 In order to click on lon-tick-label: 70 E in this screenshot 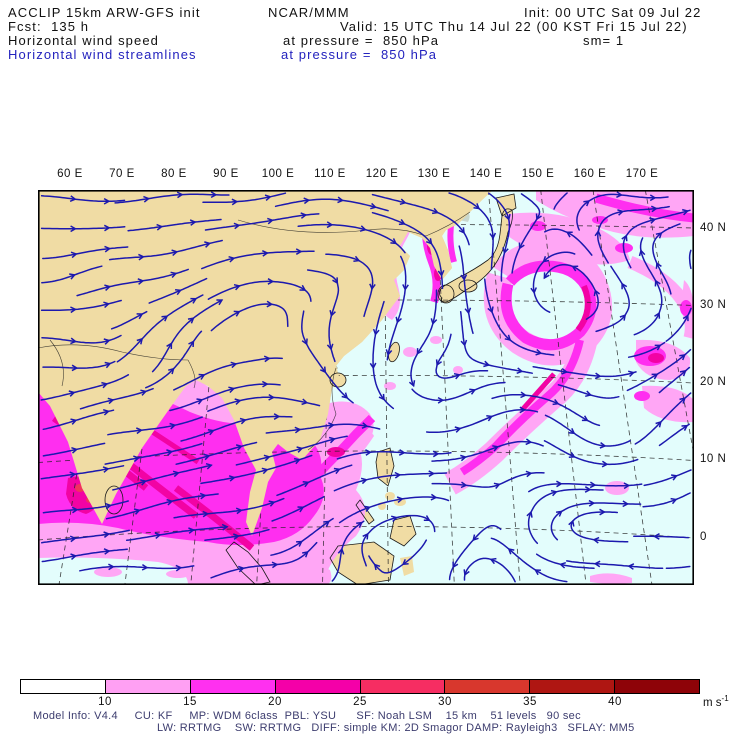, I will do `click(122, 174)`.